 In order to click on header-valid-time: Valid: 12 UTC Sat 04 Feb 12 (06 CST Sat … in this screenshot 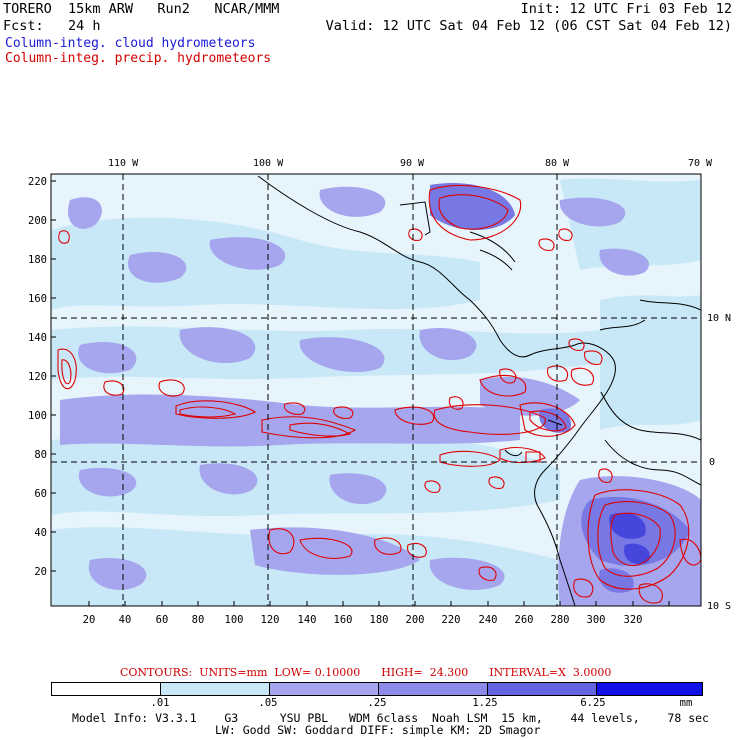, I will do `click(528, 26)`.